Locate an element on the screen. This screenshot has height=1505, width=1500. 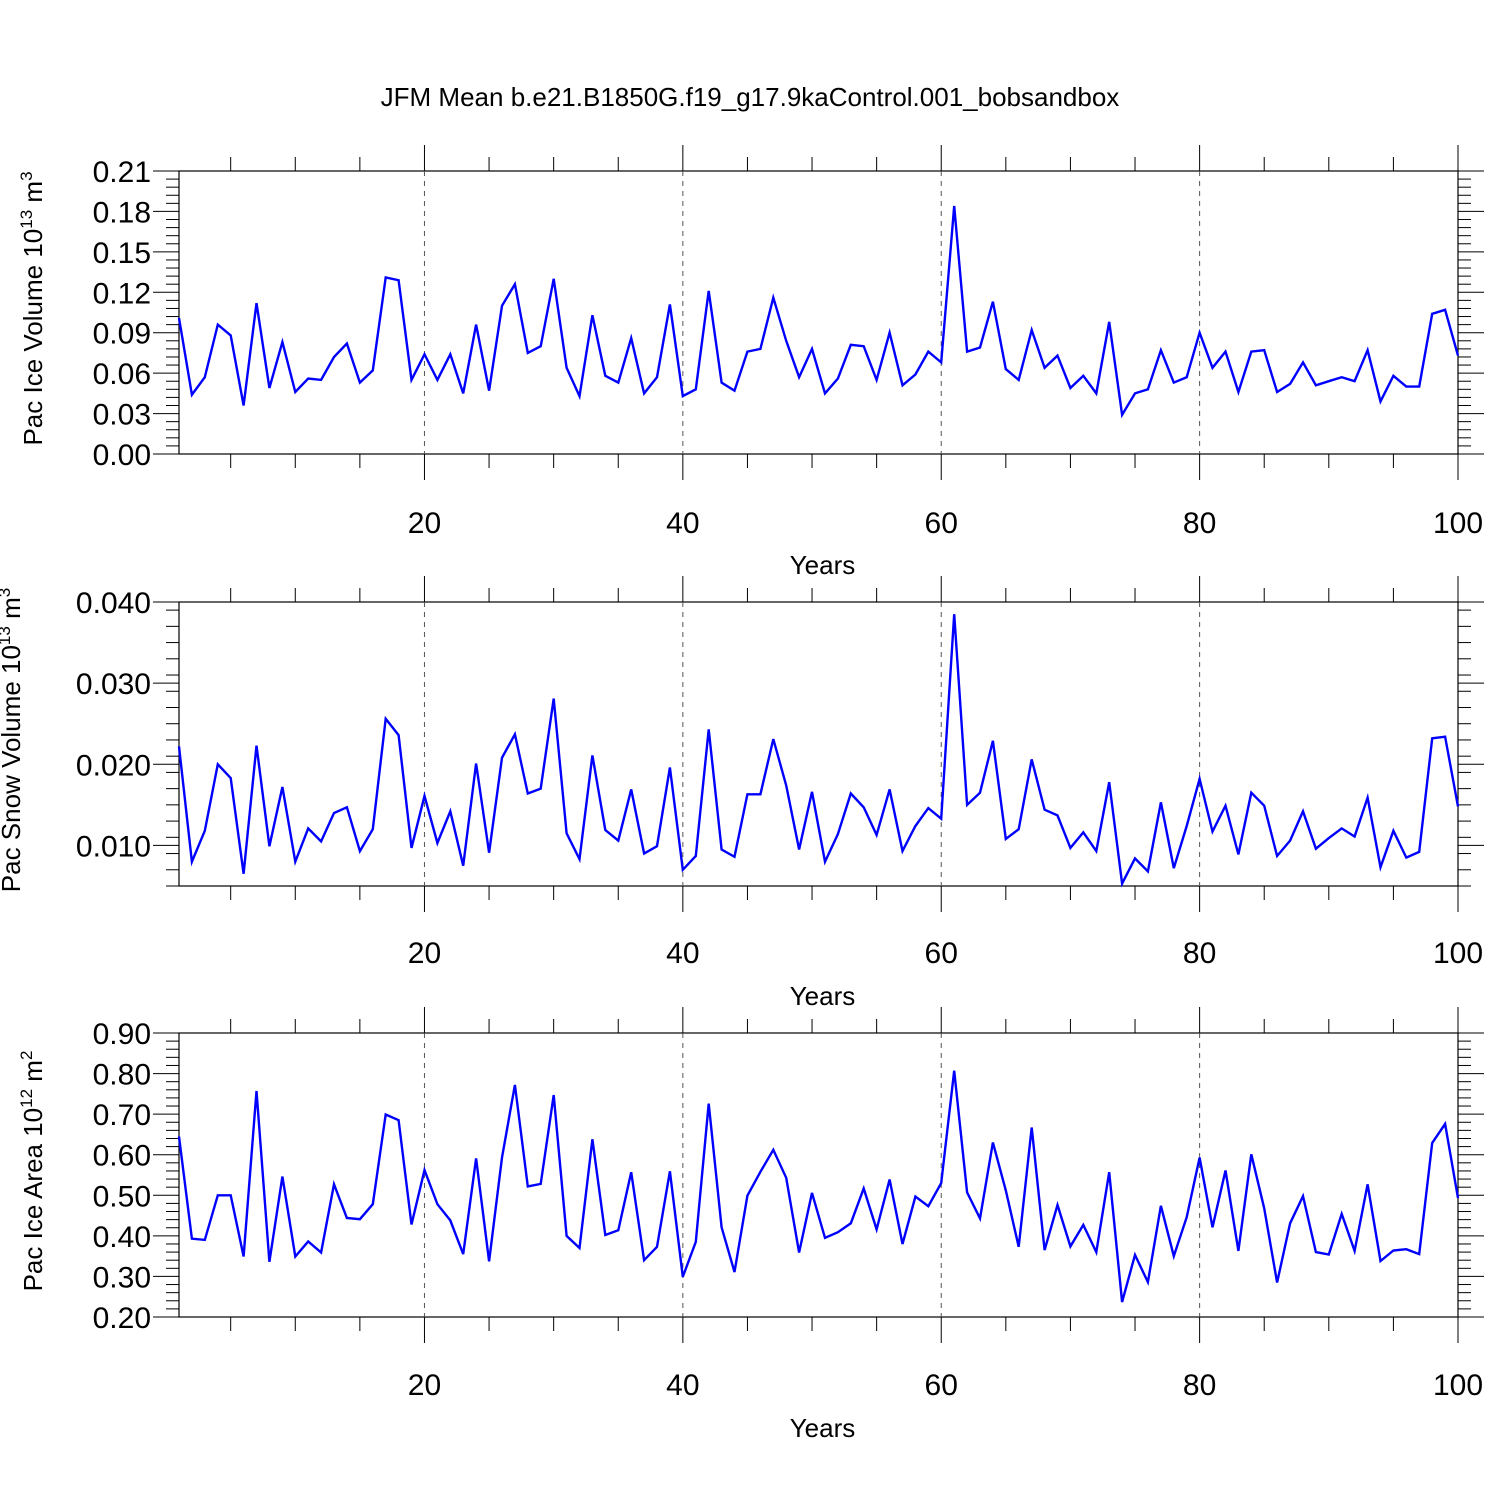
y-axis-label-part: 12 is located at coordinates (26, 1098).